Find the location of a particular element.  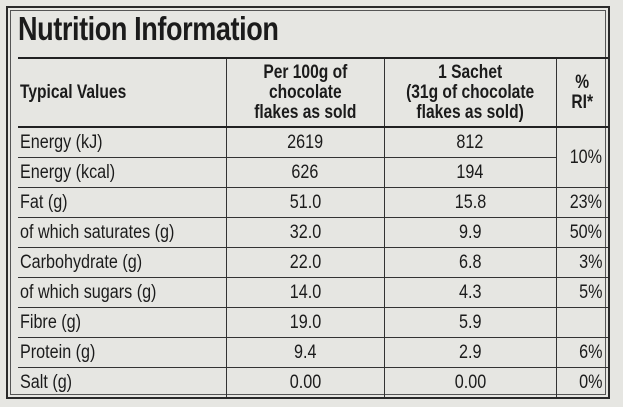

table-row: Carbohydrate (g) 22.0 6.8 3% is located at coordinates (313, 262).